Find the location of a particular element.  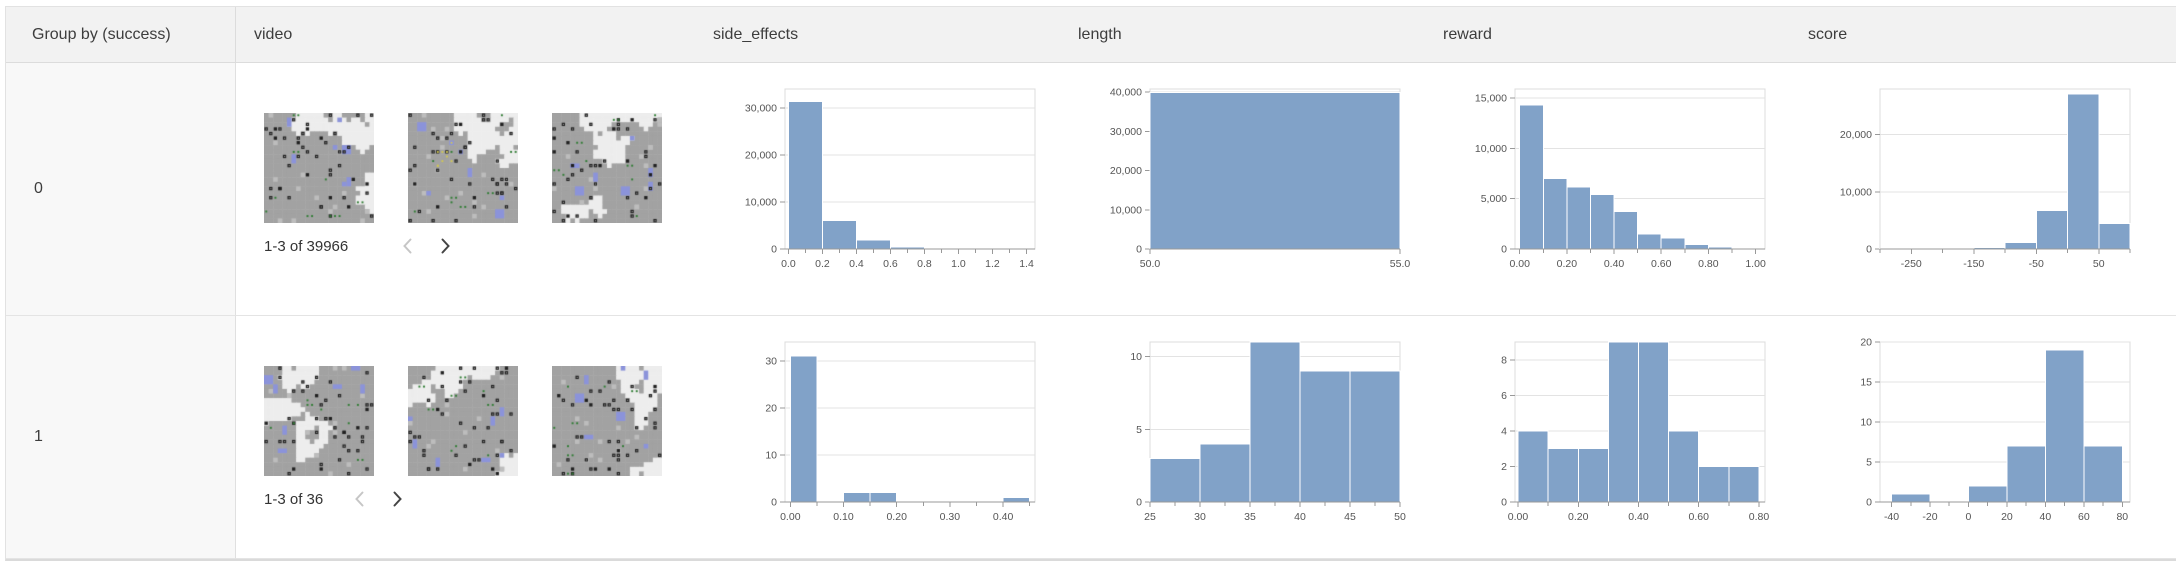

svg-text: -150 is located at coordinates (1973, 264).